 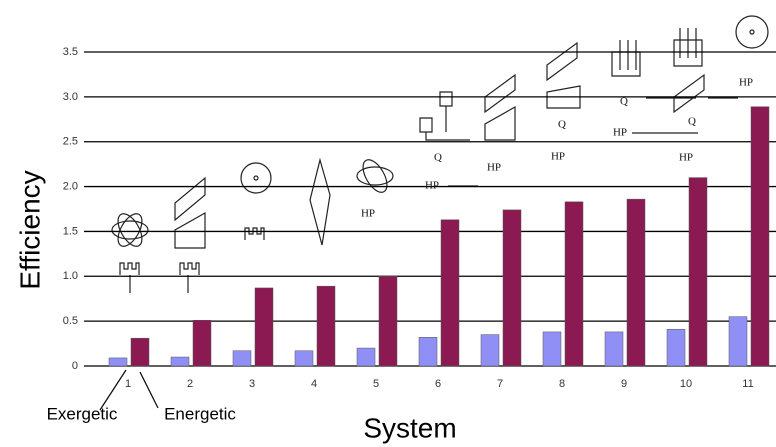 What do you see at coordinates (562, 384) in the screenshot?
I see `x-tick-label: 8` at bounding box center [562, 384].